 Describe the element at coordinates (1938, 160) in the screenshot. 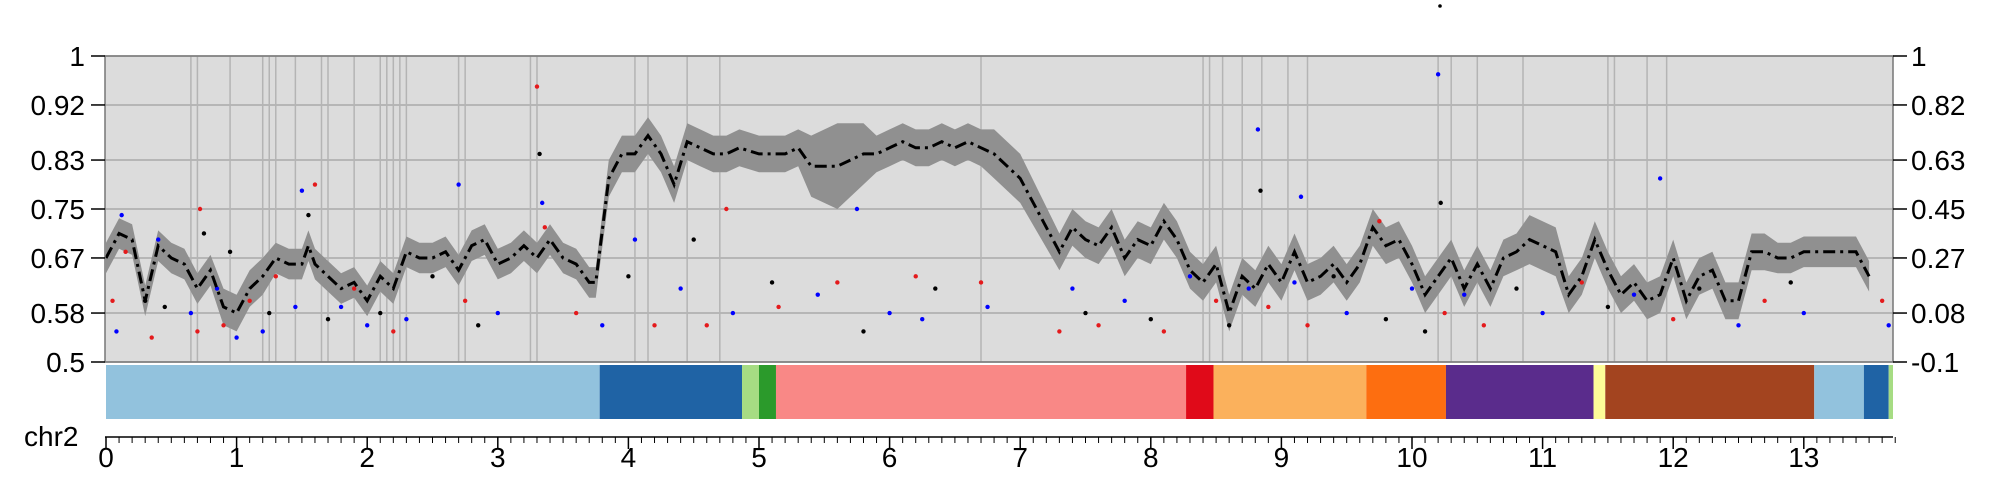

I see `y-tick-right-4: 0.63` at that location.